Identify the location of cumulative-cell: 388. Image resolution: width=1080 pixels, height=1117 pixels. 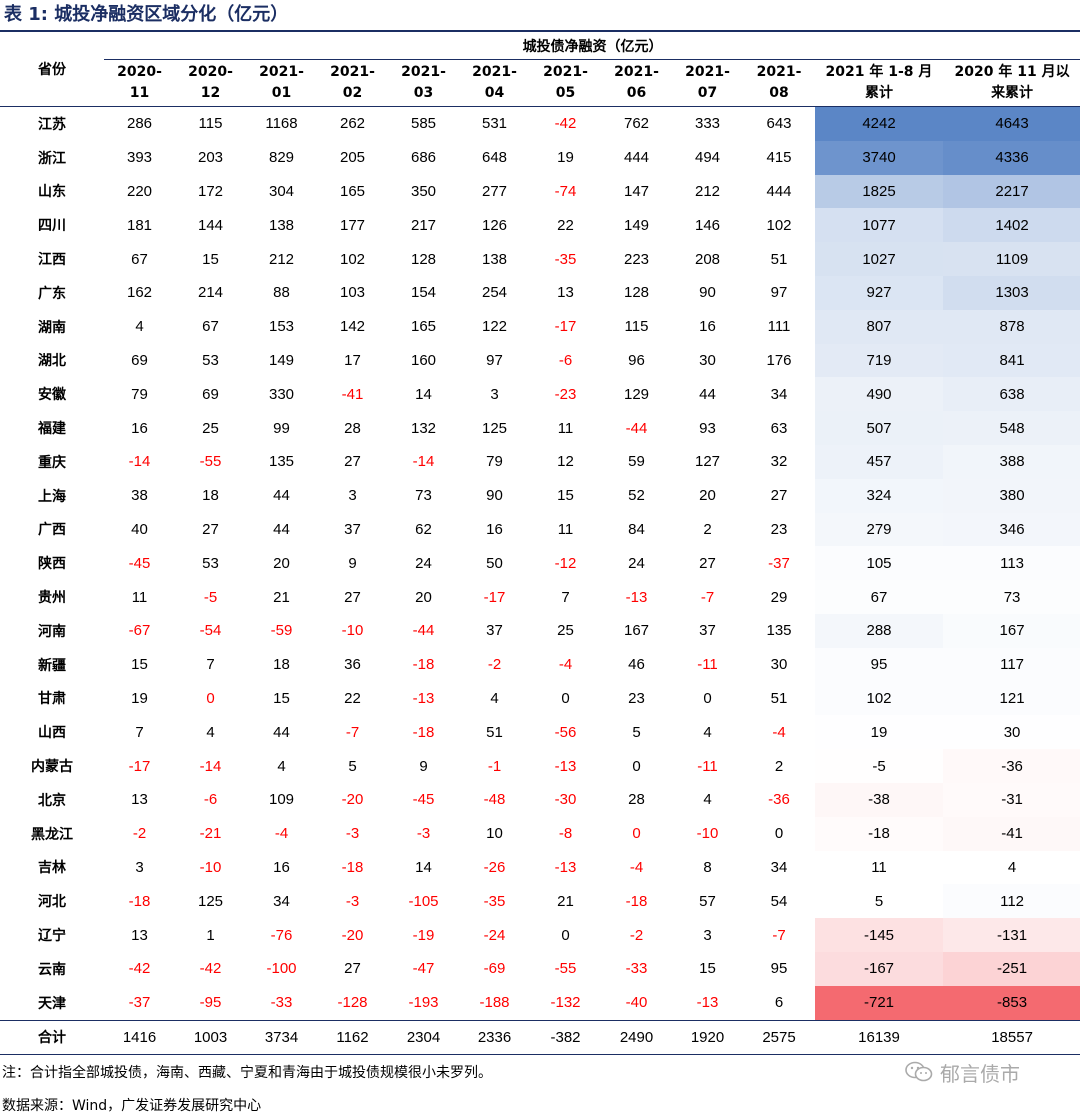
(1011, 461).